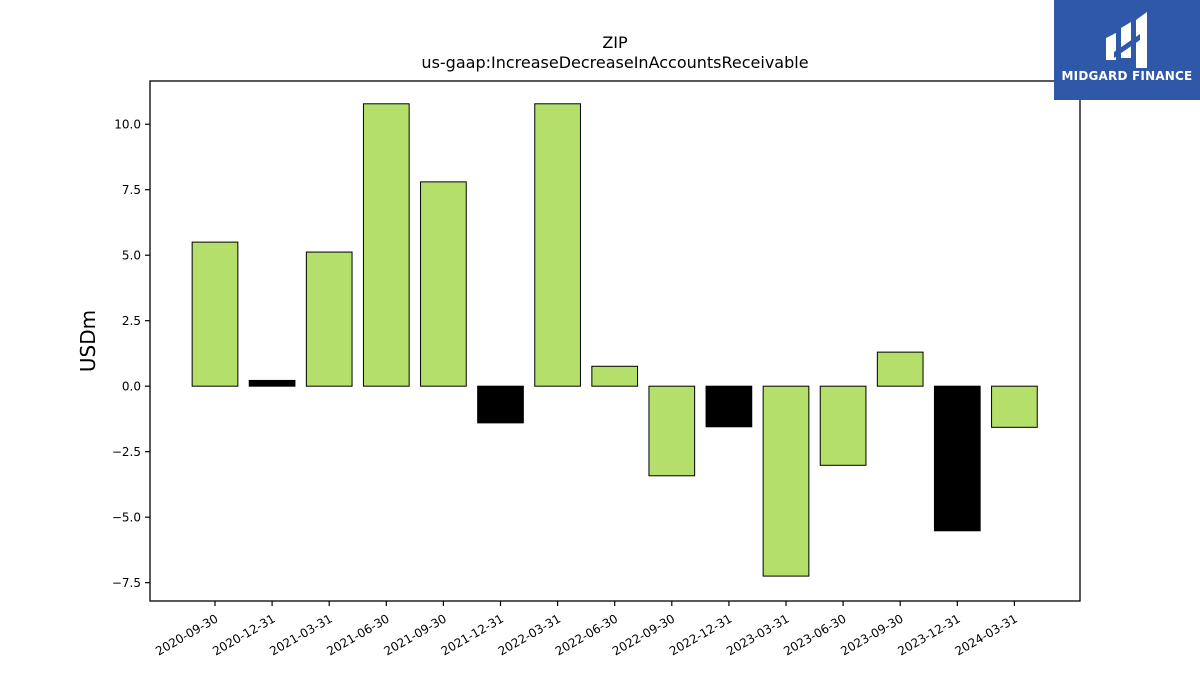 Image resolution: width=1200 pixels, height=675 pixels. What do you see at coordinates (757, 634) in the screenshot?
I see `x-tick-label: 2023-03-31` at bounding box center [757, 634].